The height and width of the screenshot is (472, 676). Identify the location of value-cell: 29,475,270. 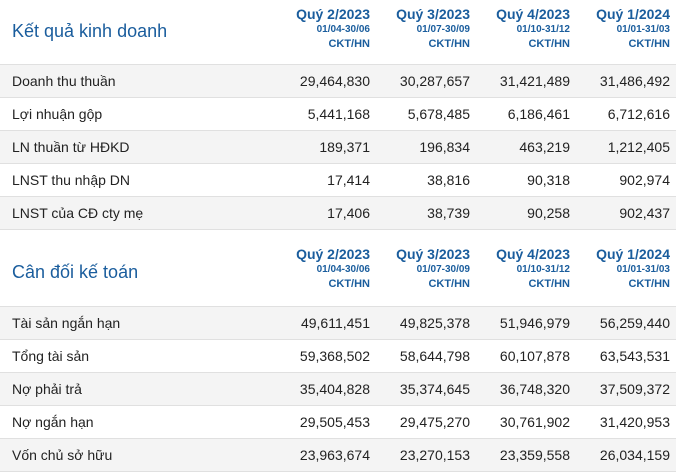
(426, 421).